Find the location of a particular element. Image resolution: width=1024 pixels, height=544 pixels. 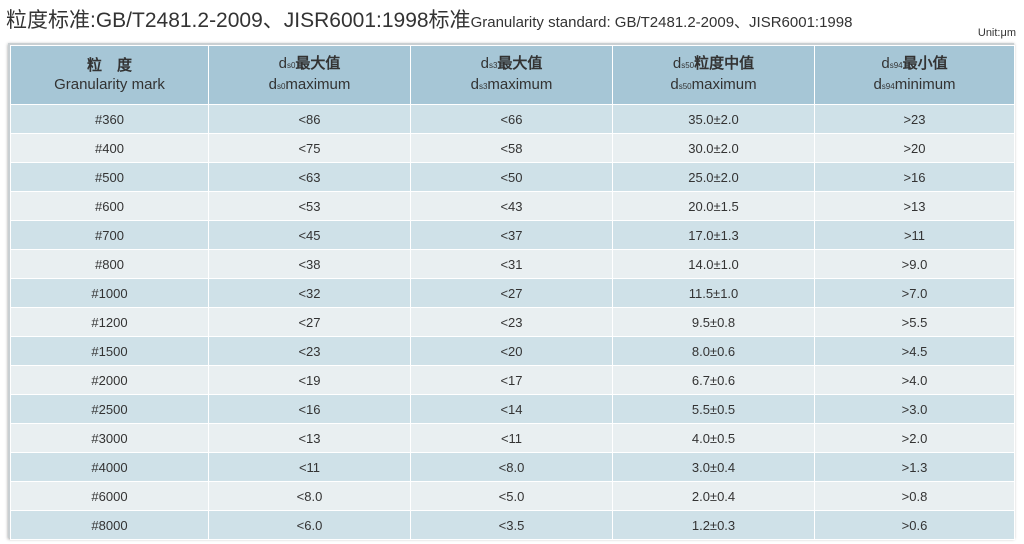

table-row: #500 <63 <50 25.0±2.0 >16 is located at coordinates (512, 177).